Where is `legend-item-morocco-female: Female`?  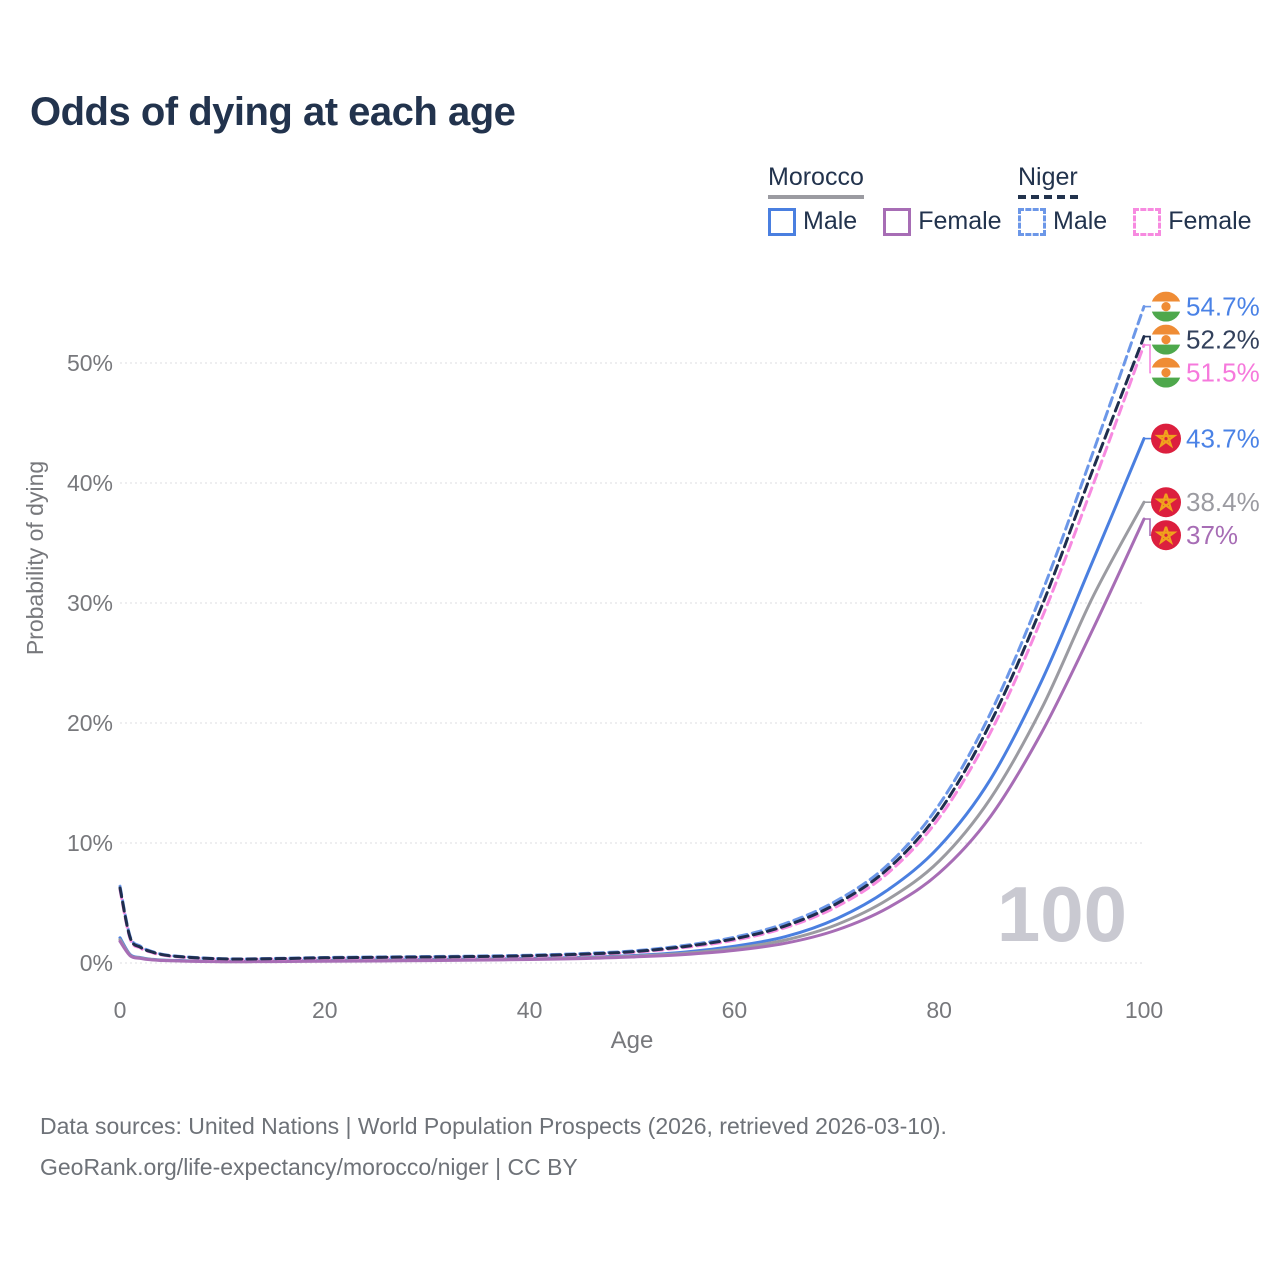 legend-item-morocco-female: Female is located at coordinates (942, 221).